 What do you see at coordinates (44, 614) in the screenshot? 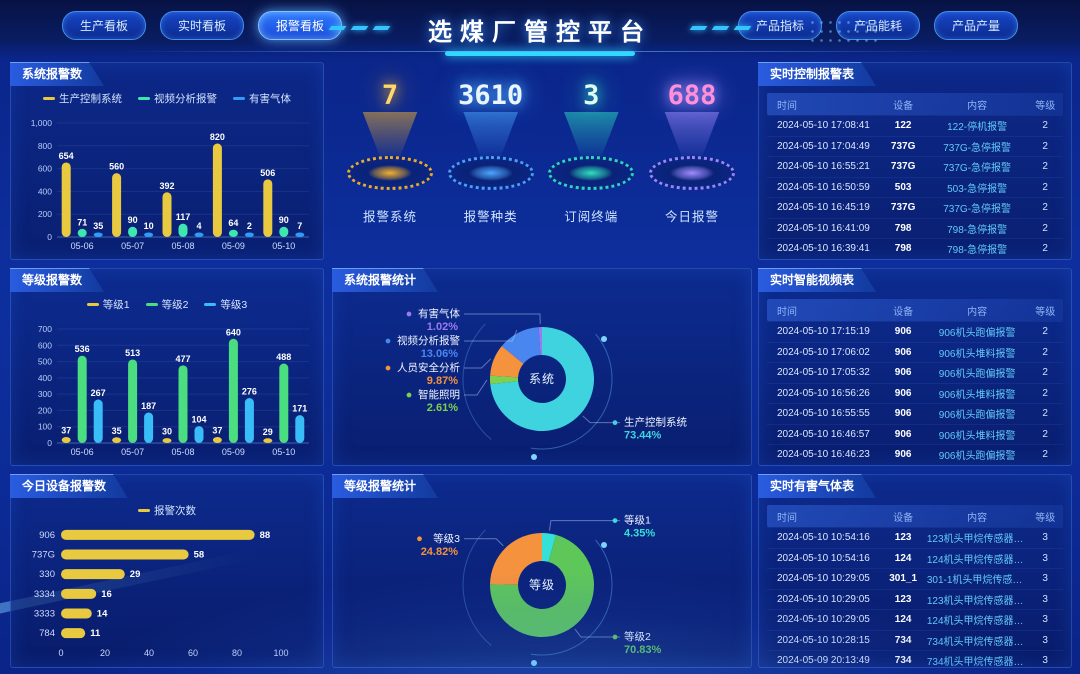
I see `svg-text: 3333` at bounding box center [44, 614].